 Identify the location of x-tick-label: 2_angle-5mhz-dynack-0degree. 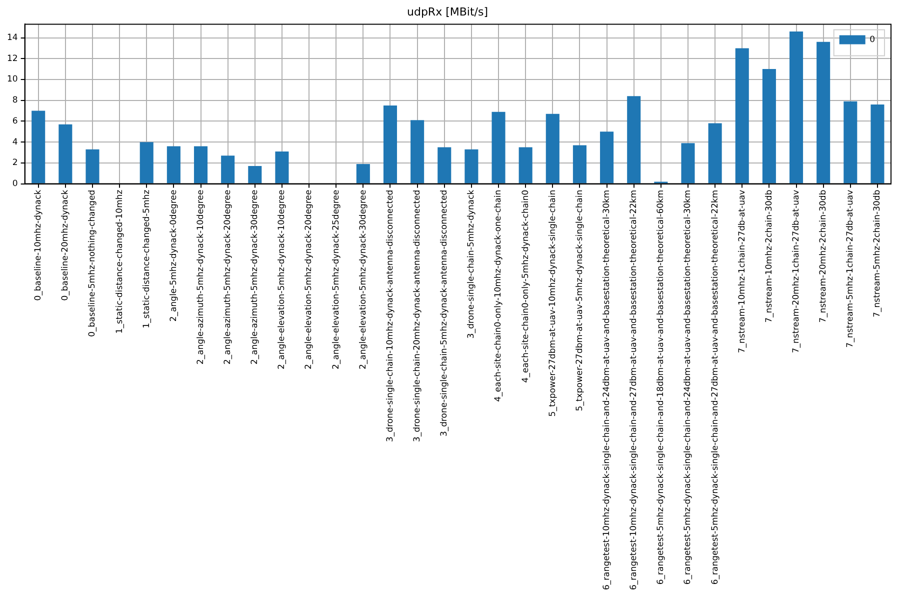
(173, 256).